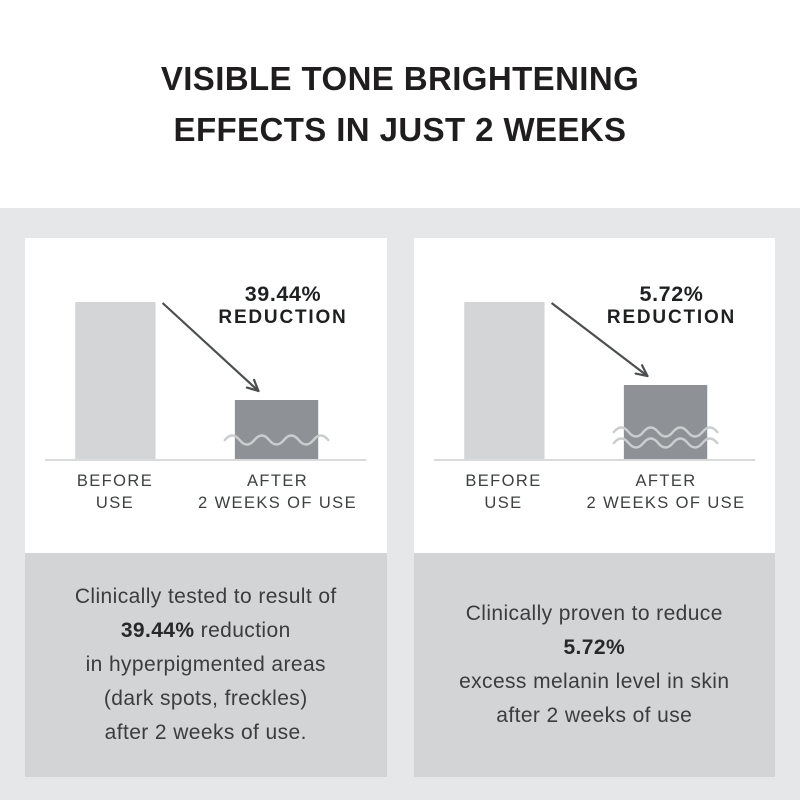 The height and width of the screenshot is (800, 800). I want to click on page-title-line2: EFFECTS IN JUST 2 WEEKS, so click(400, 129).